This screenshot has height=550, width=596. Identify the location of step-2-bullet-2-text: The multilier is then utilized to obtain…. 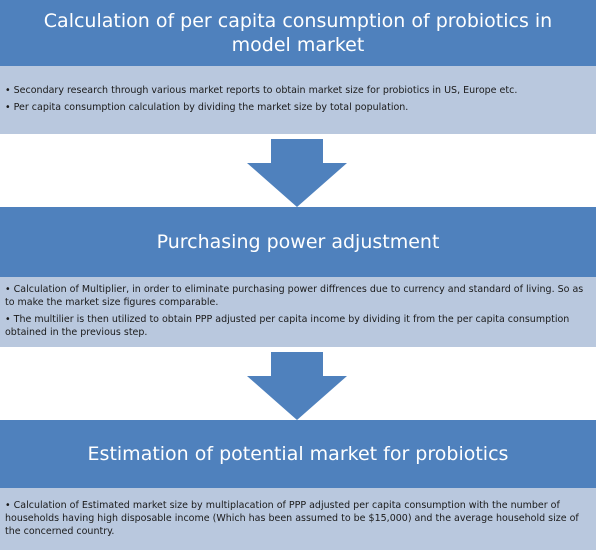
(287, 326).